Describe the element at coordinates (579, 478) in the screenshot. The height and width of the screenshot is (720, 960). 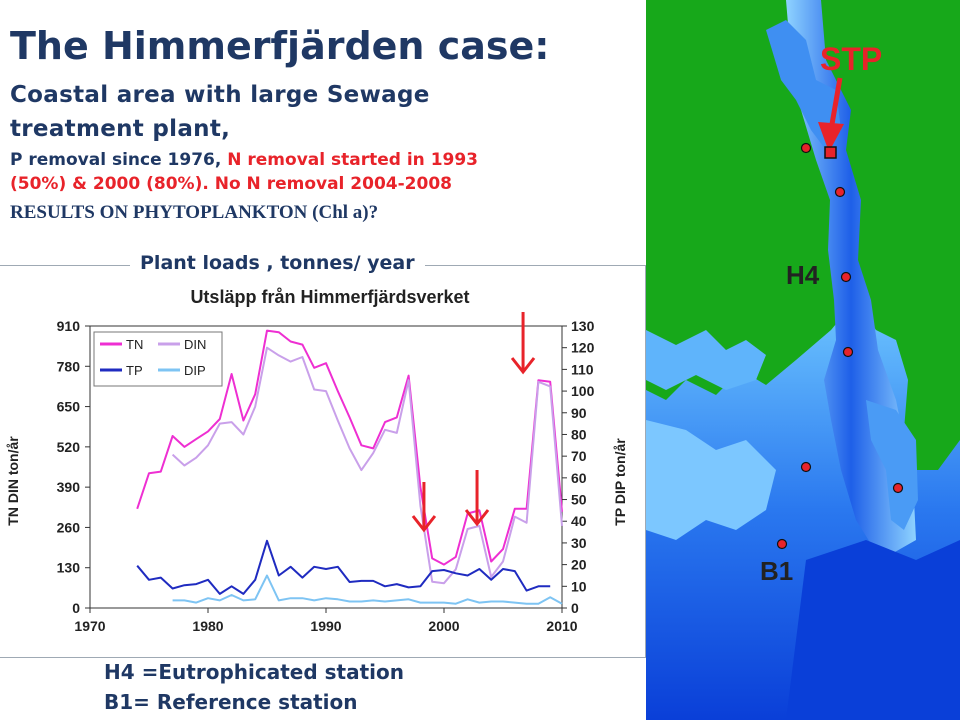
I see `y2-tick-label: 60` at that location.